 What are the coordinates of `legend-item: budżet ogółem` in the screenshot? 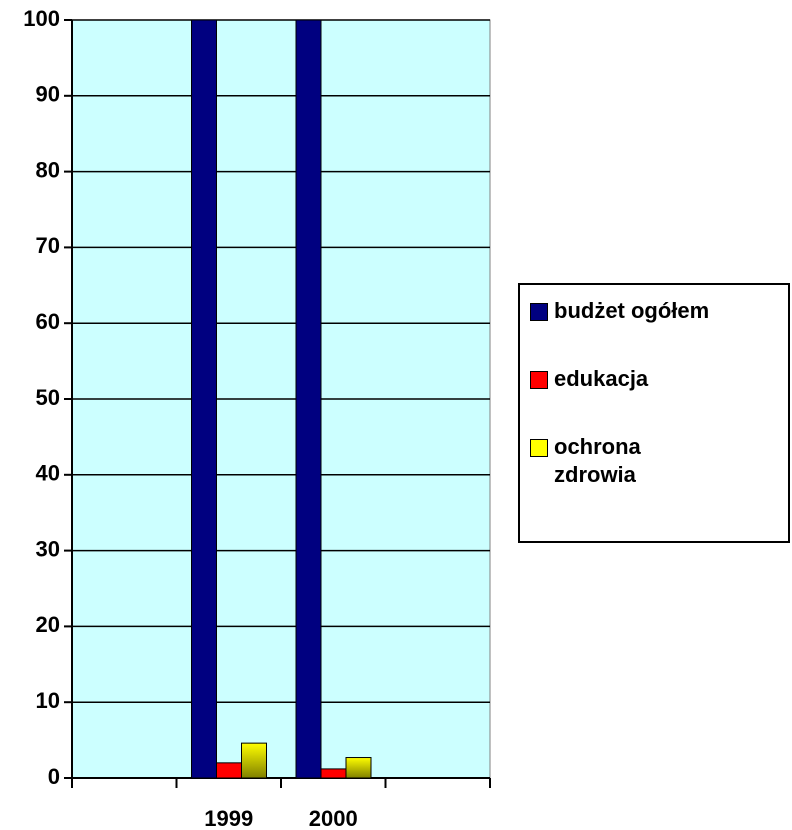 It's located at (654, 311).